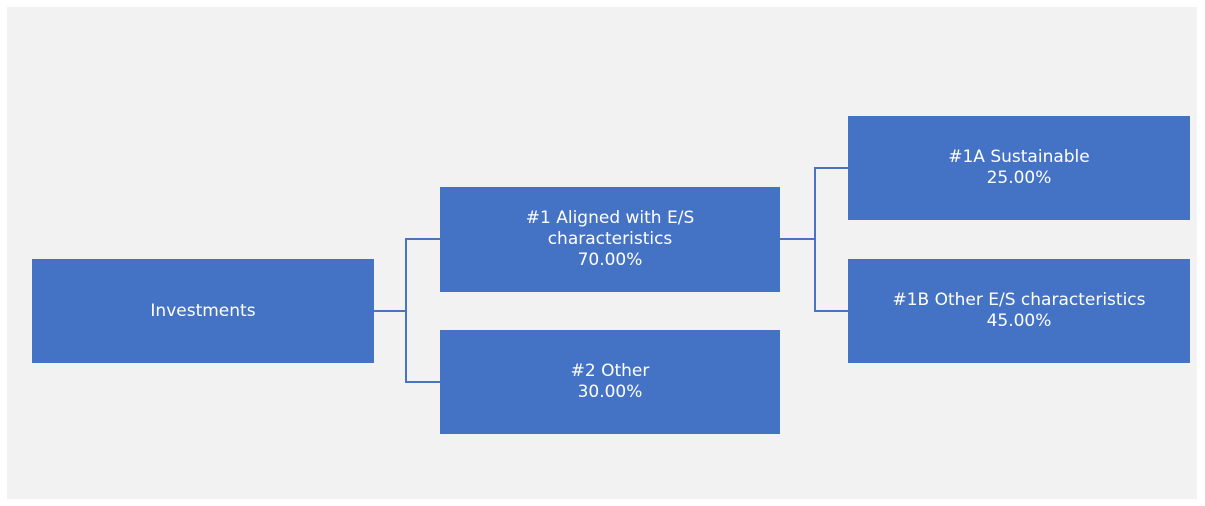  Describe the element at coordinates (610, 218) in the screenshot. I see `aligned-label-line1: #1 Aligned with E/S` at that location.